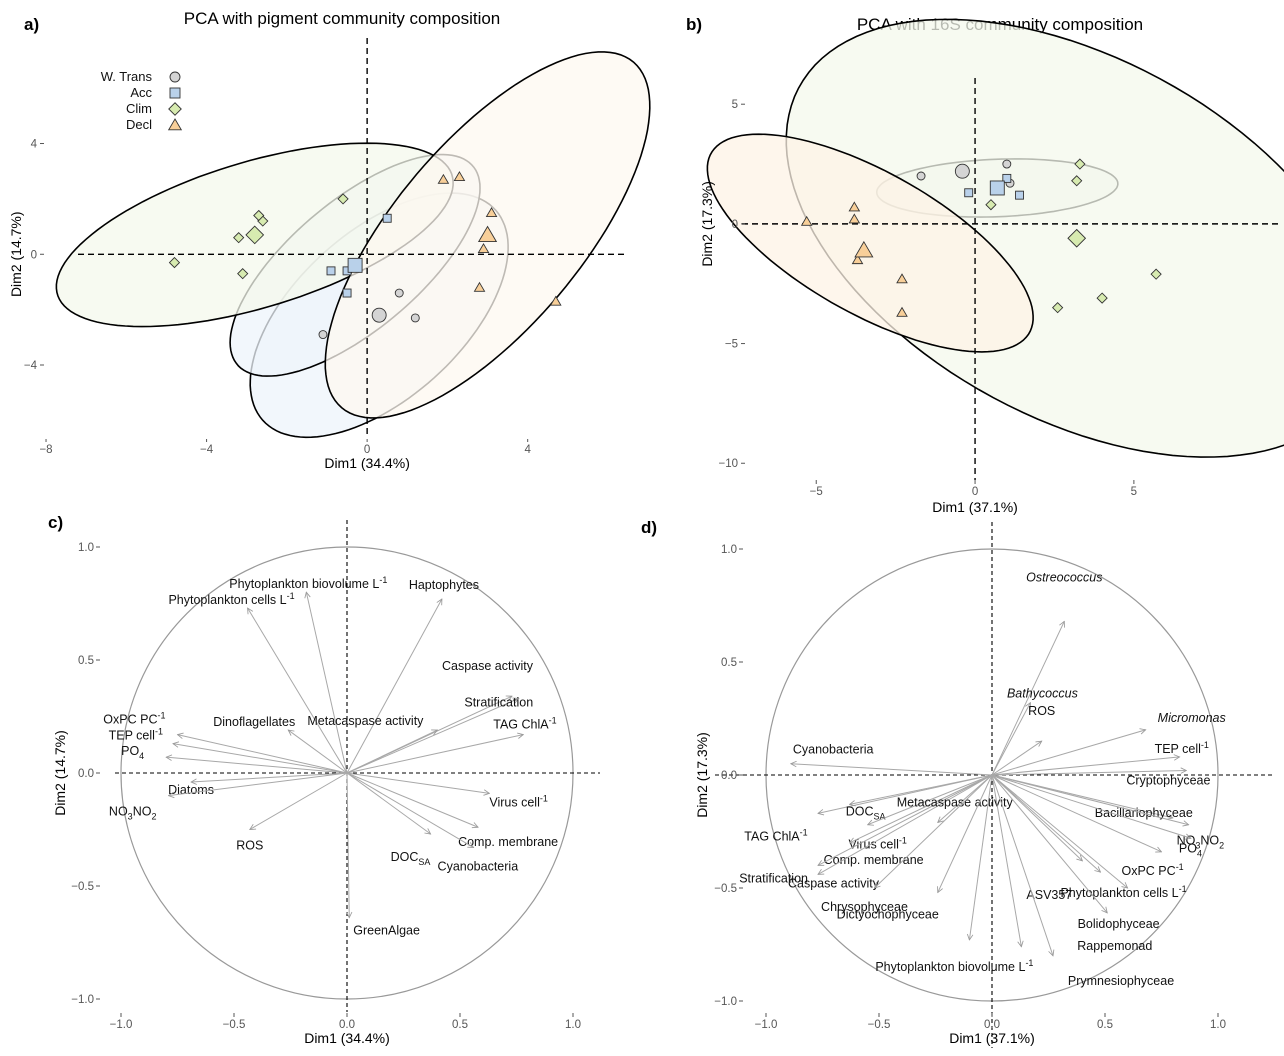 The height and width of the screenshot is (1056, 1284). Describe the element at coordinates (31, 366) in the screenshot. I see `y-tick-label: −4` at that location.